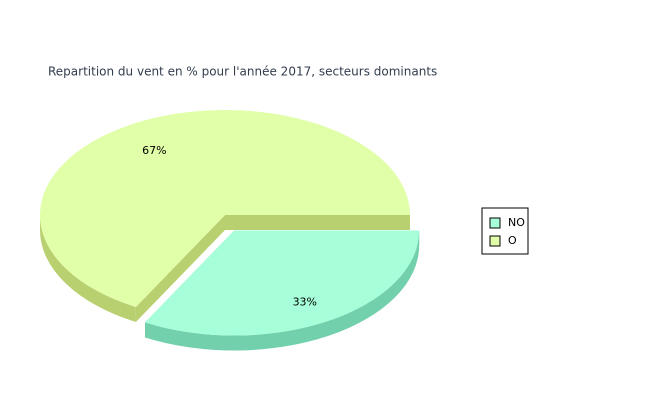  What do you see at coordinates (305, 301) in the screenshot?
I see `data-label: 33%` at bounding box center [305, 301].